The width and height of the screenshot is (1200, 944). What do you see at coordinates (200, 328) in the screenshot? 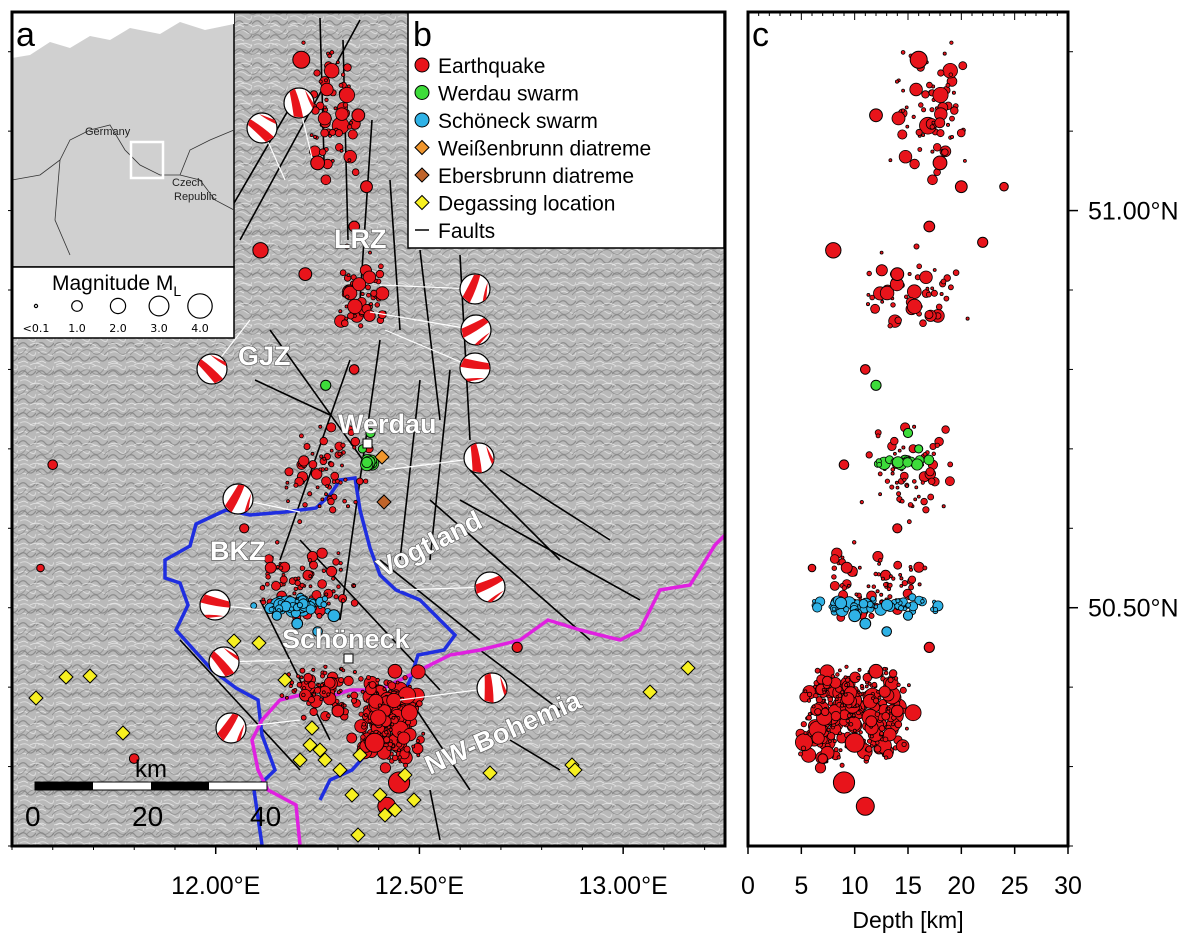
I see `magnitude-legend-label: 4.0` at bounding box center [200, 328].